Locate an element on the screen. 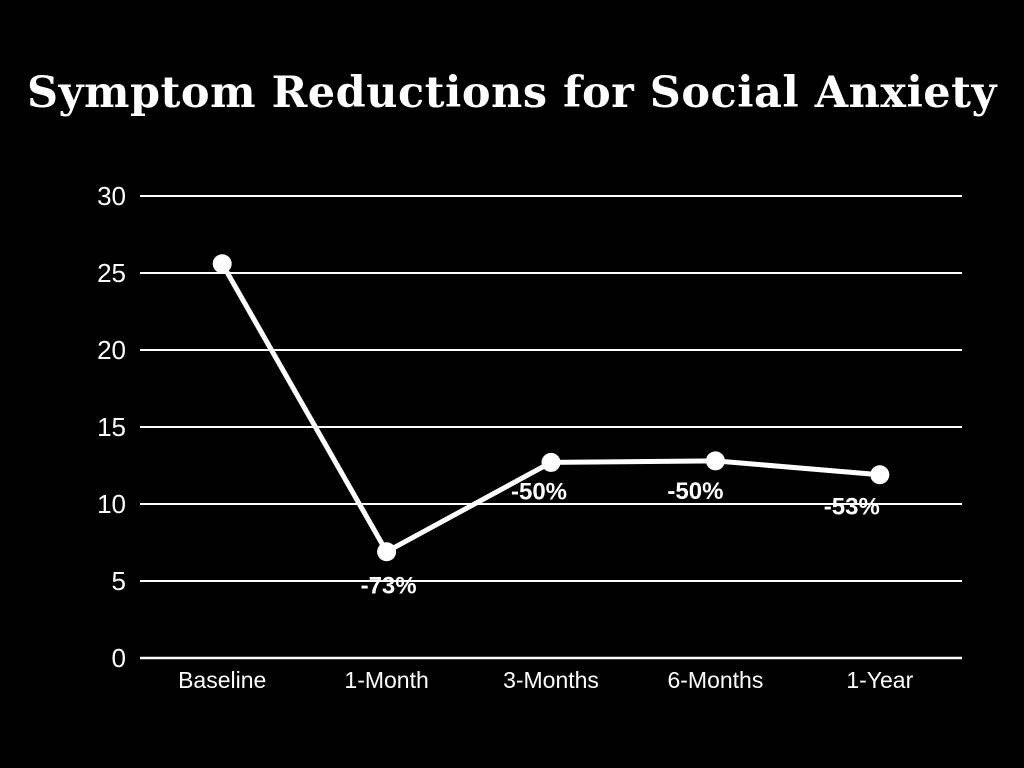 The height and width of the screenshot is (768, 1024). y-tick-label: 0 is located at coordinates (119, 658).